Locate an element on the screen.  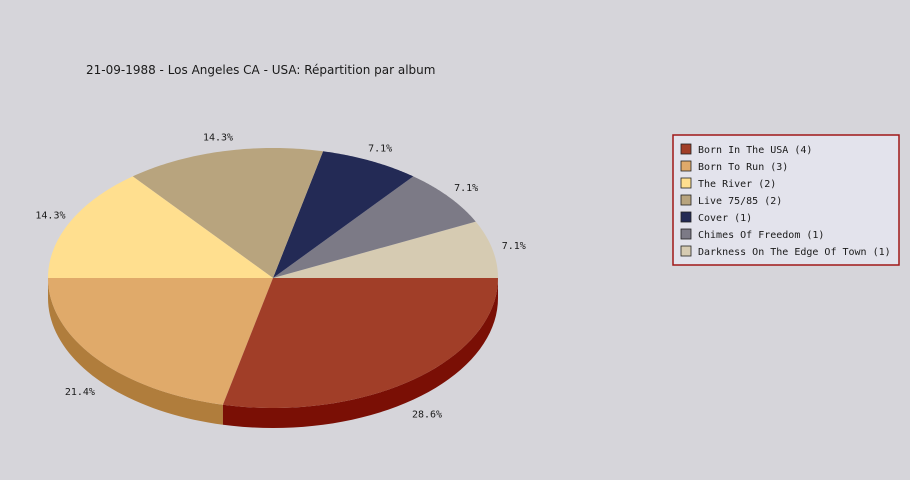
pie-slice-darkness-on-the-edge-of-town is located at coordinates (385, 249).